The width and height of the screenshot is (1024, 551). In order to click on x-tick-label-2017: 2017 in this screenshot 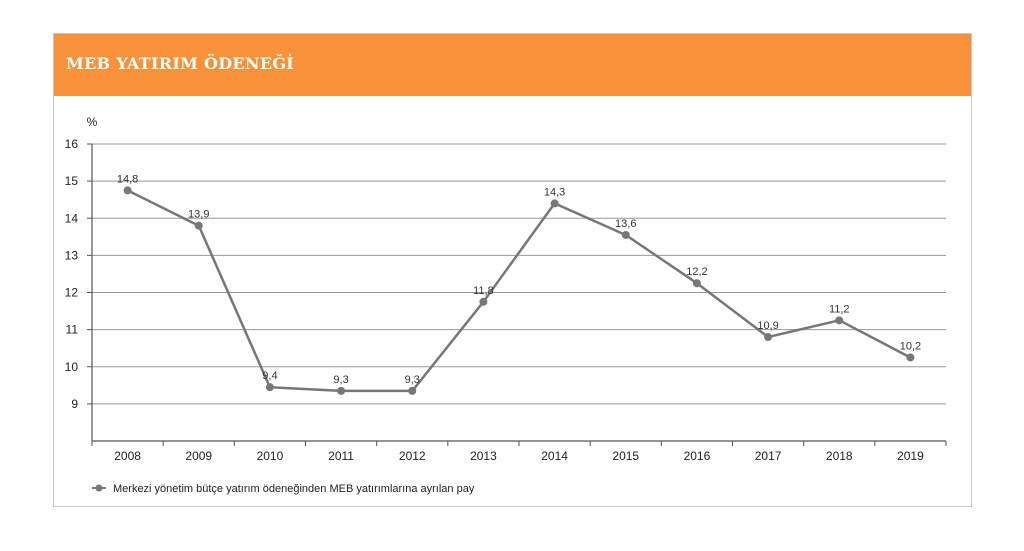, I will do `click(768, 456)`.